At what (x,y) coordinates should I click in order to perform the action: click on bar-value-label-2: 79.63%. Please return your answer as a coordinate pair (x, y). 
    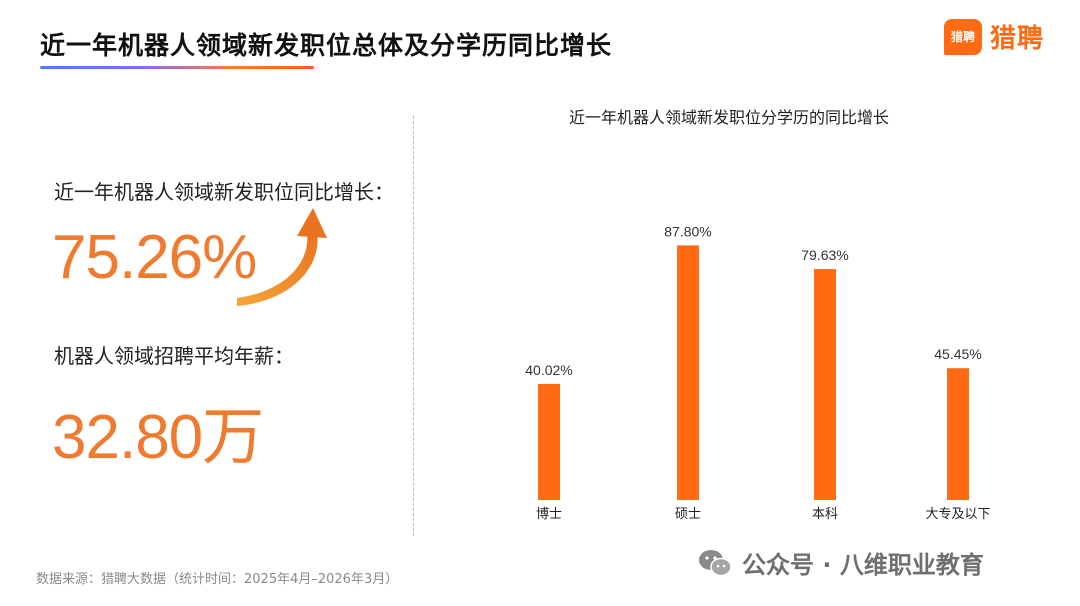
    Looking at the image, I should click on (824, 255).